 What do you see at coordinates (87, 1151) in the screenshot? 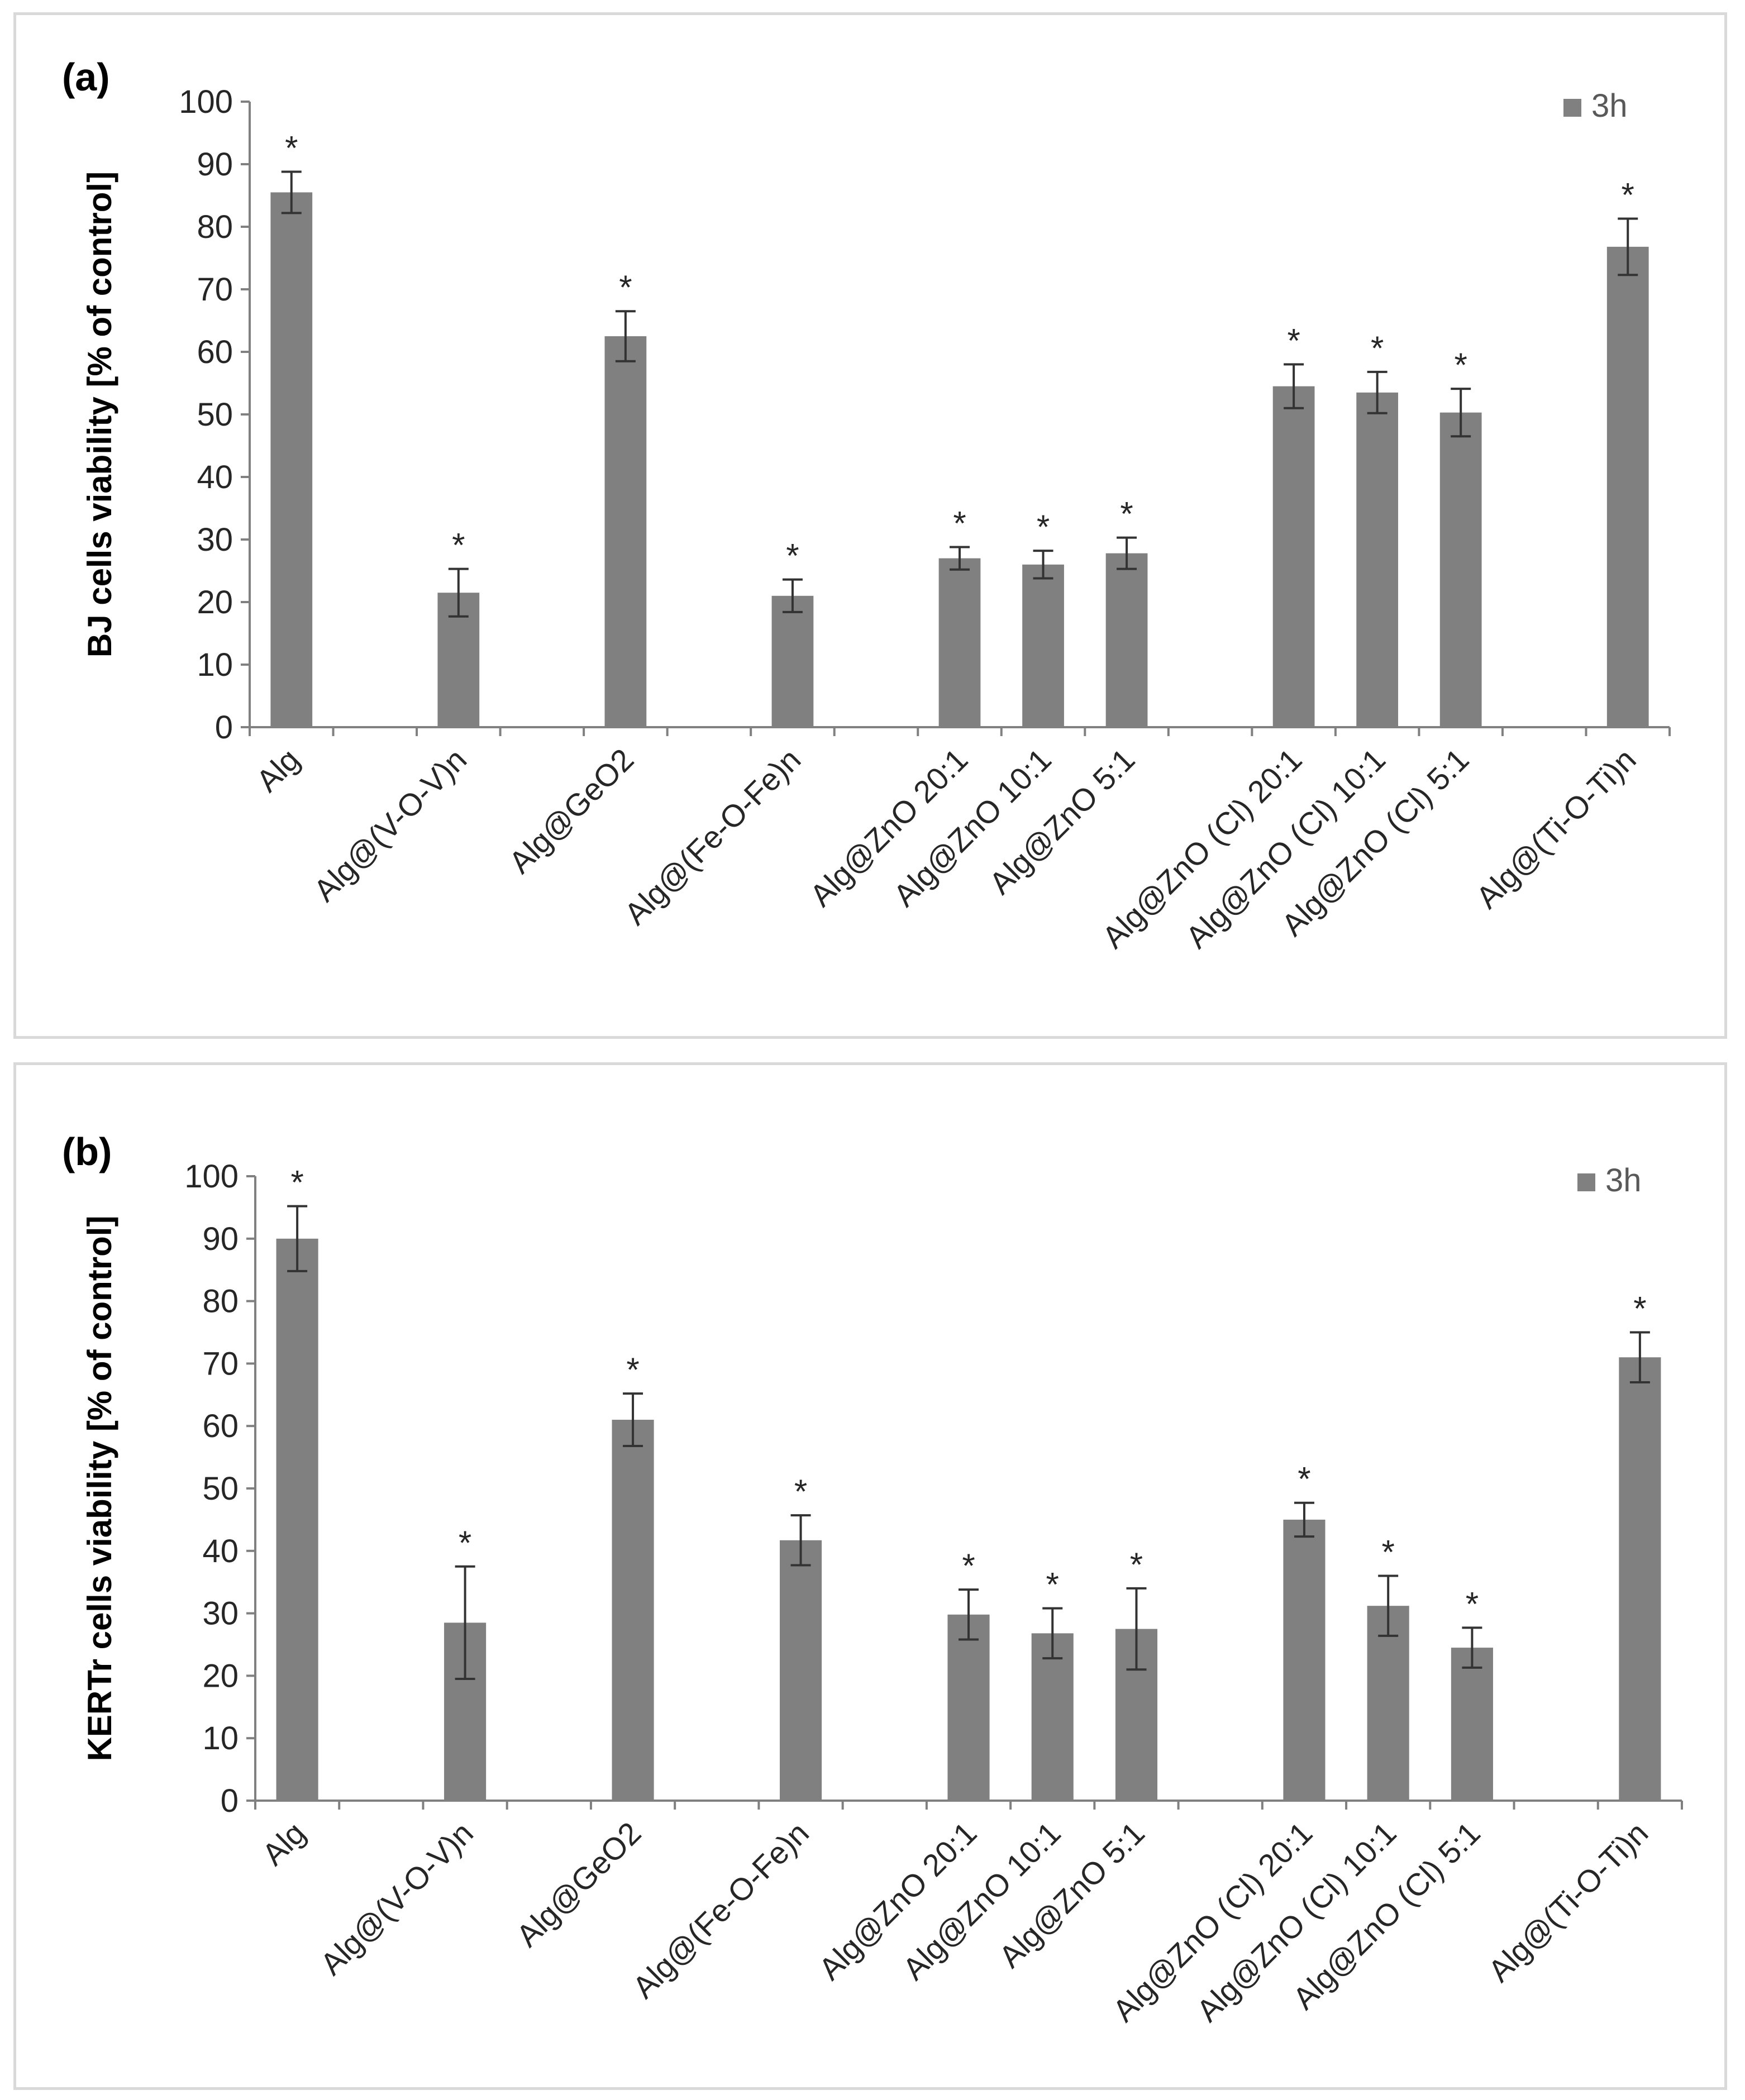
I see `panel-tag: (b)` at bounding box center [87, 1151].